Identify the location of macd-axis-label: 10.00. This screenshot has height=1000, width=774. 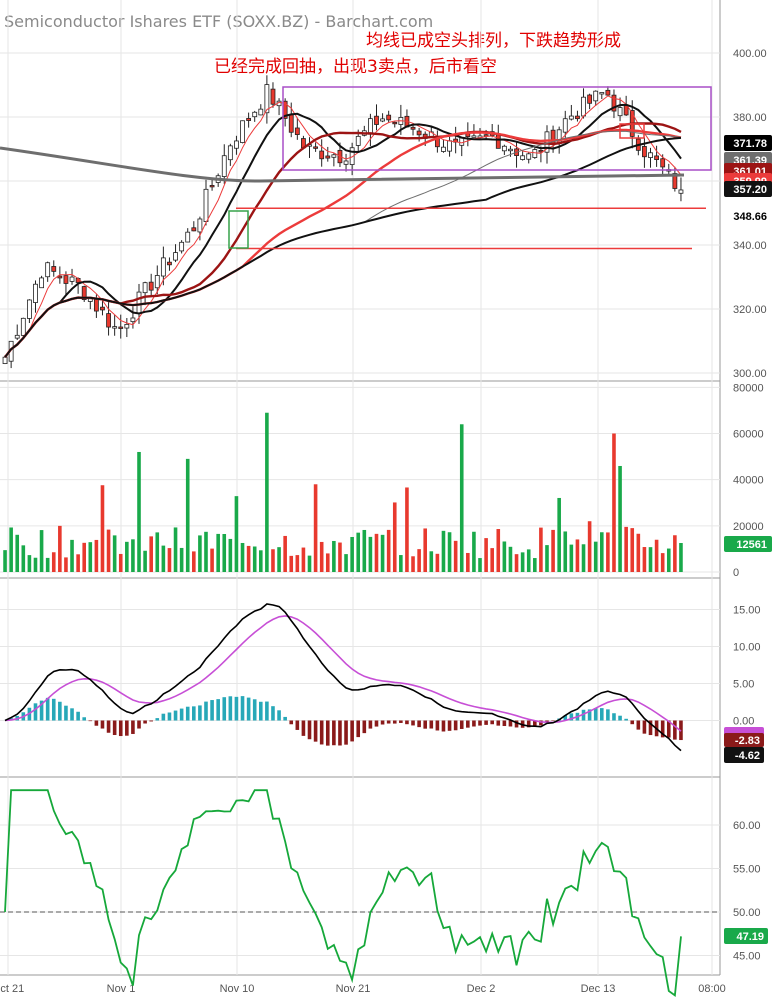
(747, 648).